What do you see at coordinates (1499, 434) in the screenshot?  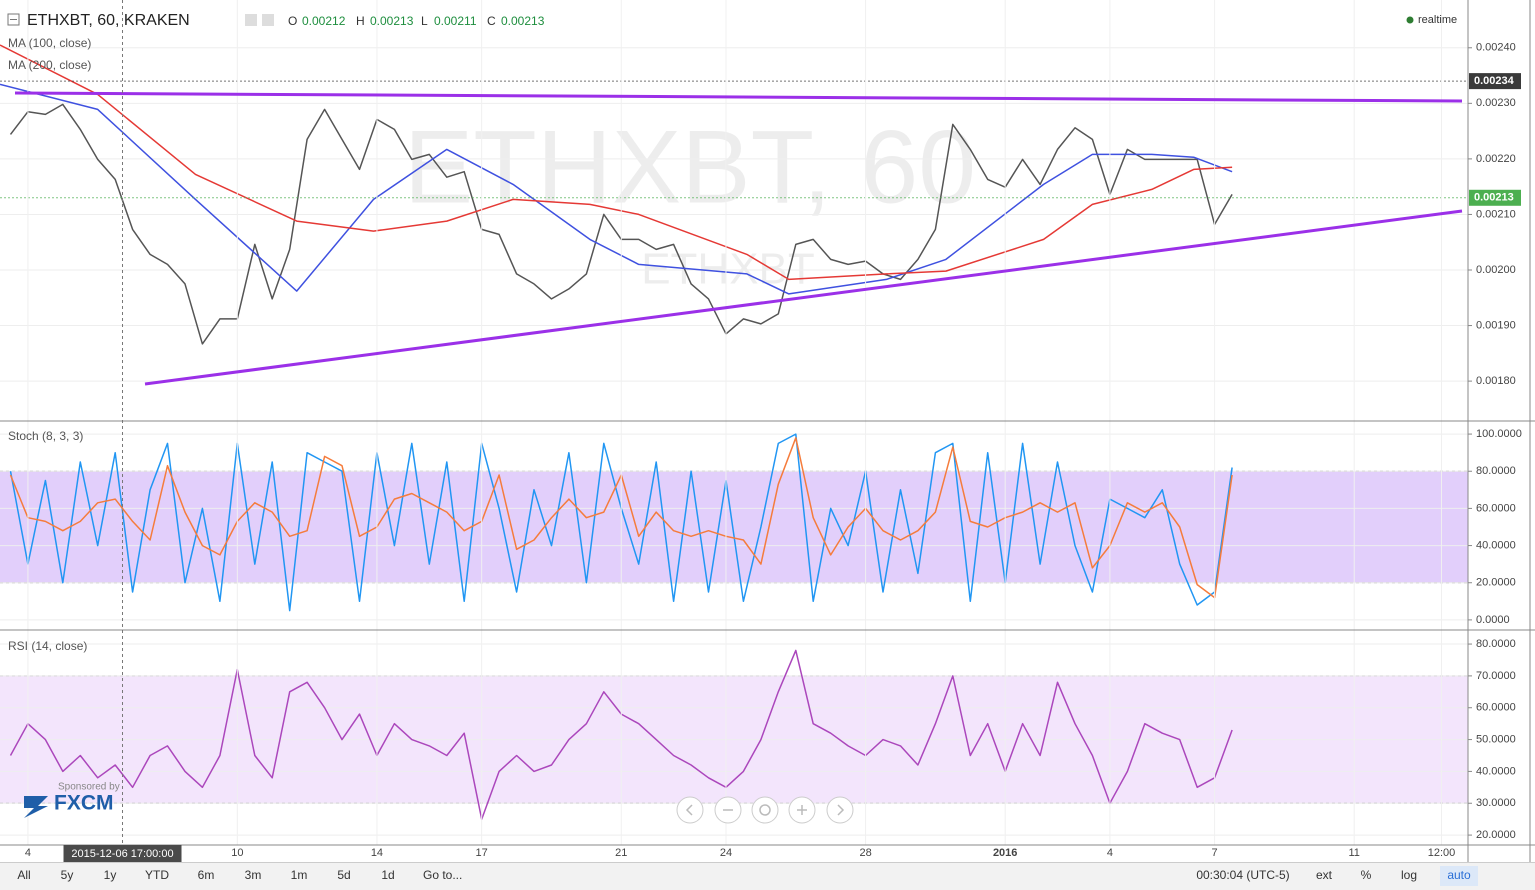 I see `y-tick-label: 100.0000` at bounding box center [1499, 434].